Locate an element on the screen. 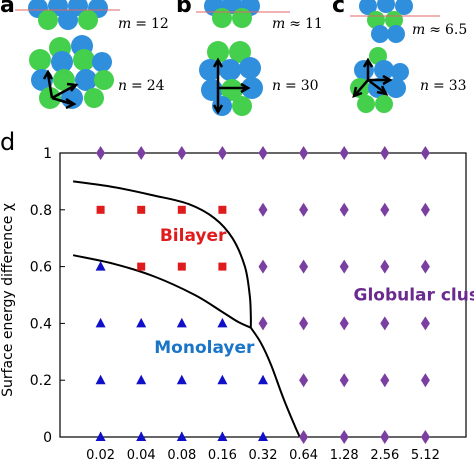  y-tick-label: 0.8 is located at coordinates (41, 211).